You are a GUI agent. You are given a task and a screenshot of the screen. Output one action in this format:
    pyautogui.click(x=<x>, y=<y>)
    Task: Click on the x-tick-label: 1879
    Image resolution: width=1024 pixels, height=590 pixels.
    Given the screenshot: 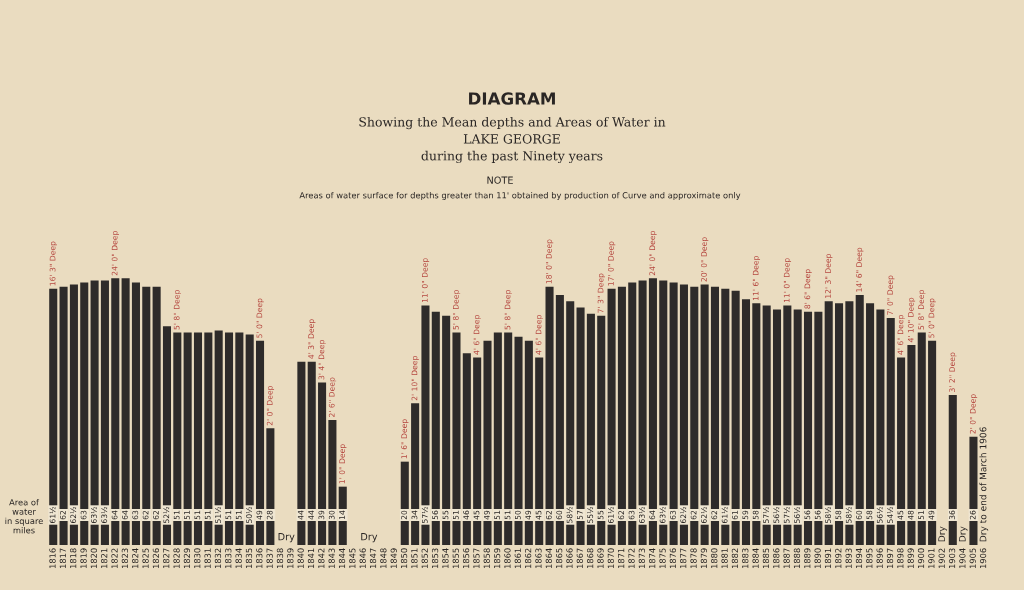 What is the action you would take?
    pyautogui.click(x=704, y=558)
    